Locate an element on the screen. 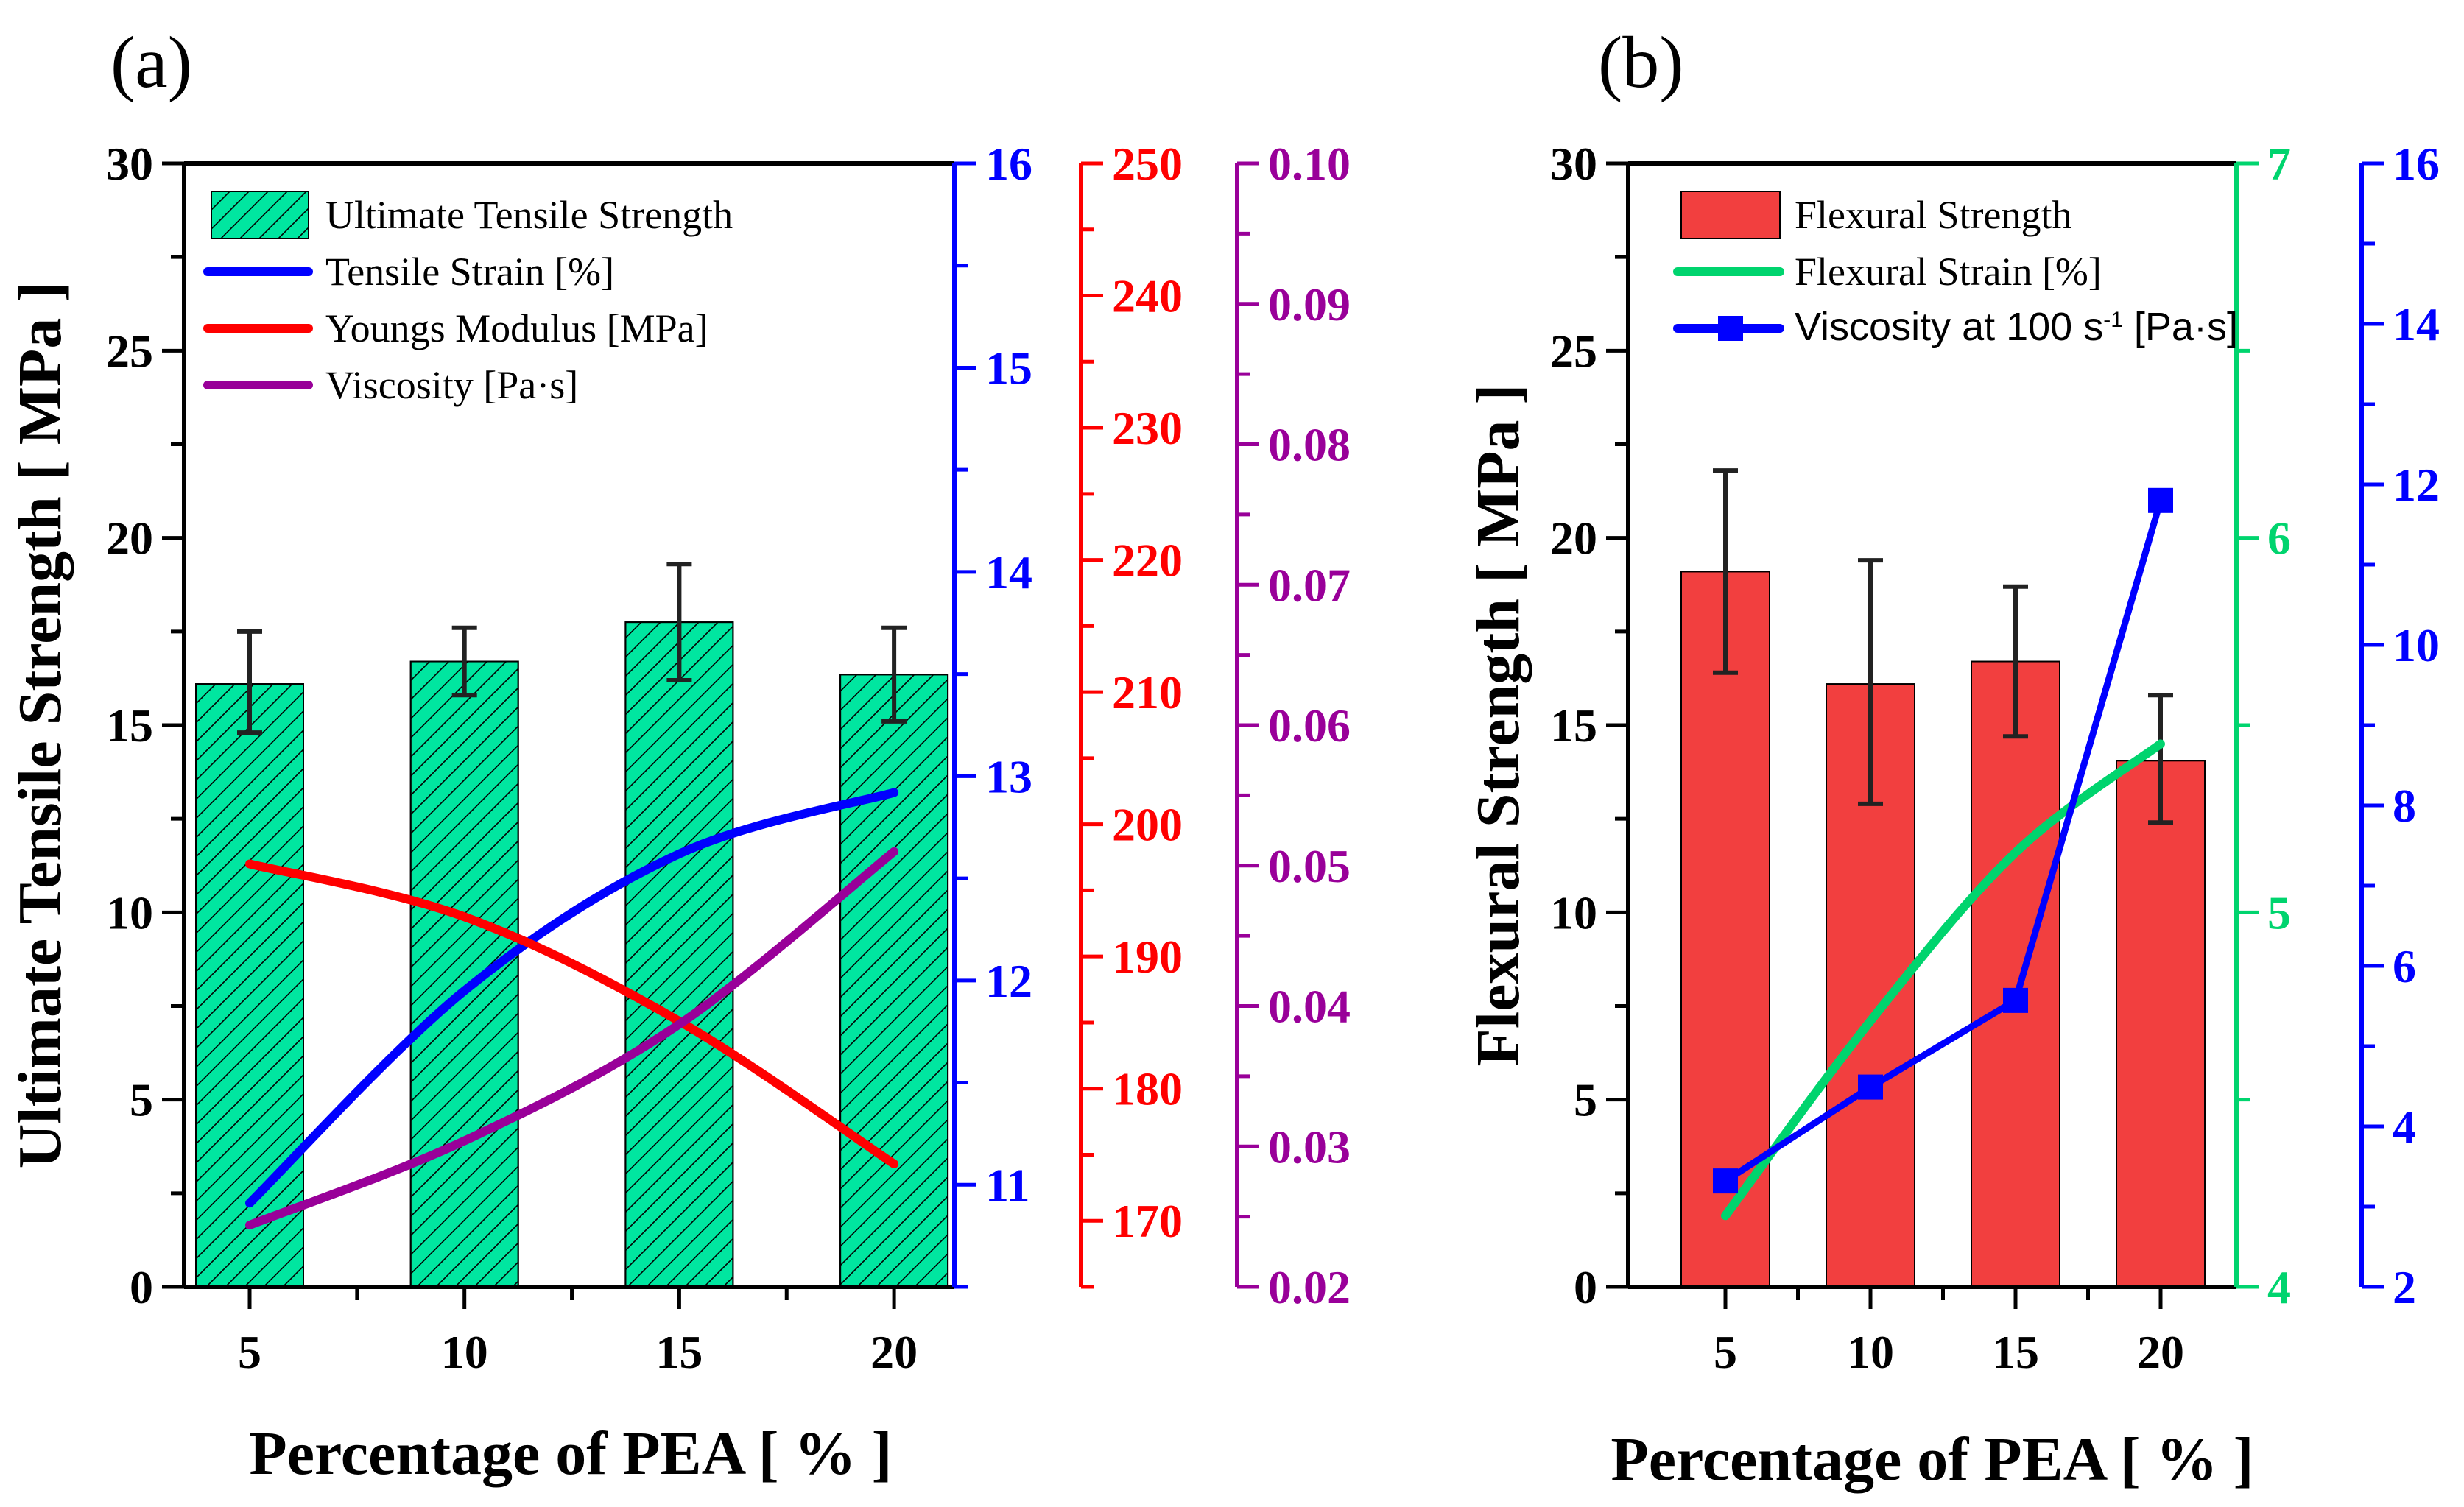 The image size is (2464, 1507). y-tick-label-modulus: 200 is located at coordinates (1147, 825).